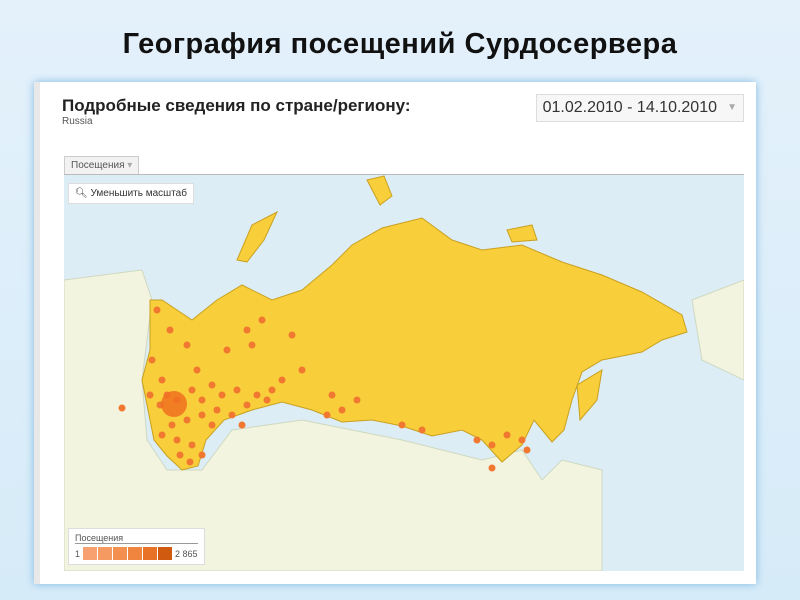  What do you see at coordinates (236, 105) in the screenshot?
I see `page-heading: Подробные сведения по стране/региону:` at bounding box center [236, 105].